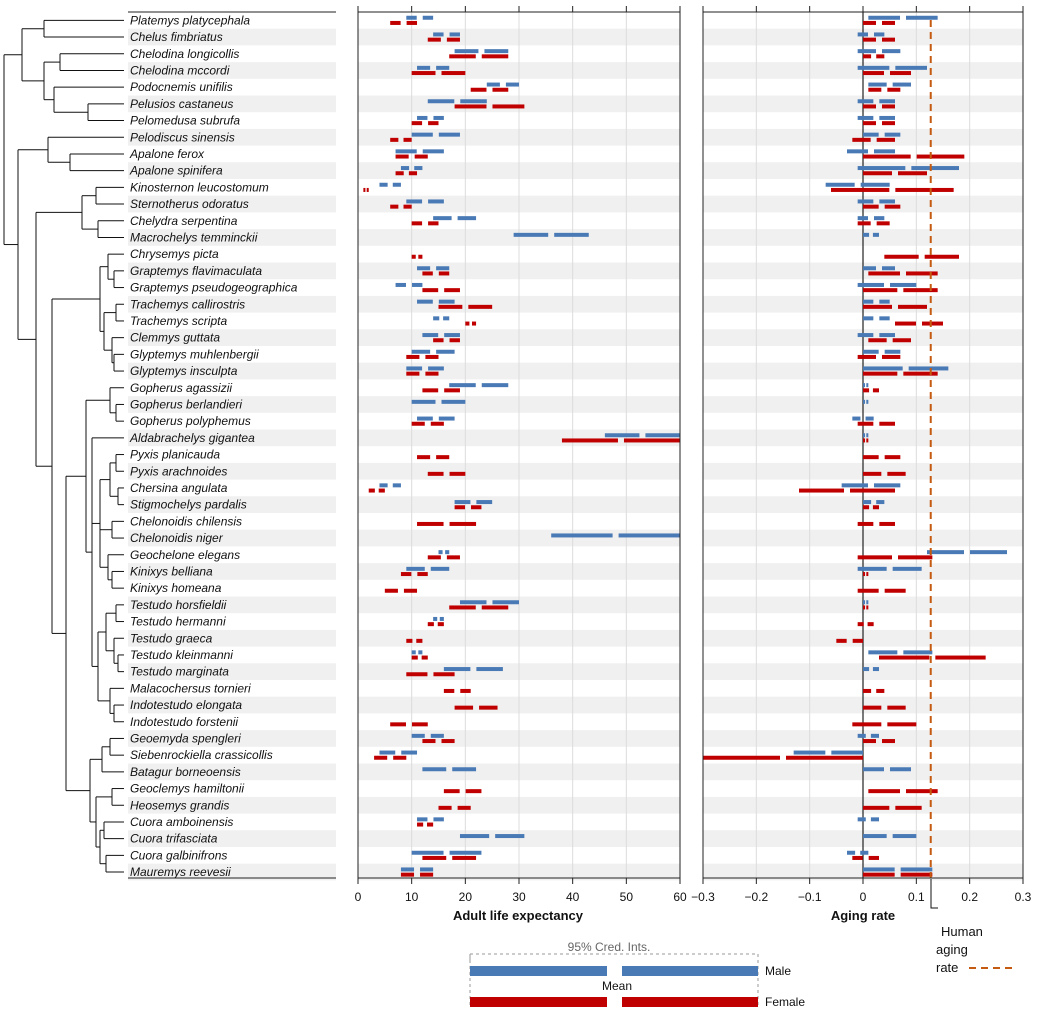  I want to click on species-label: Chelonoidis niger, so click(177, 538).